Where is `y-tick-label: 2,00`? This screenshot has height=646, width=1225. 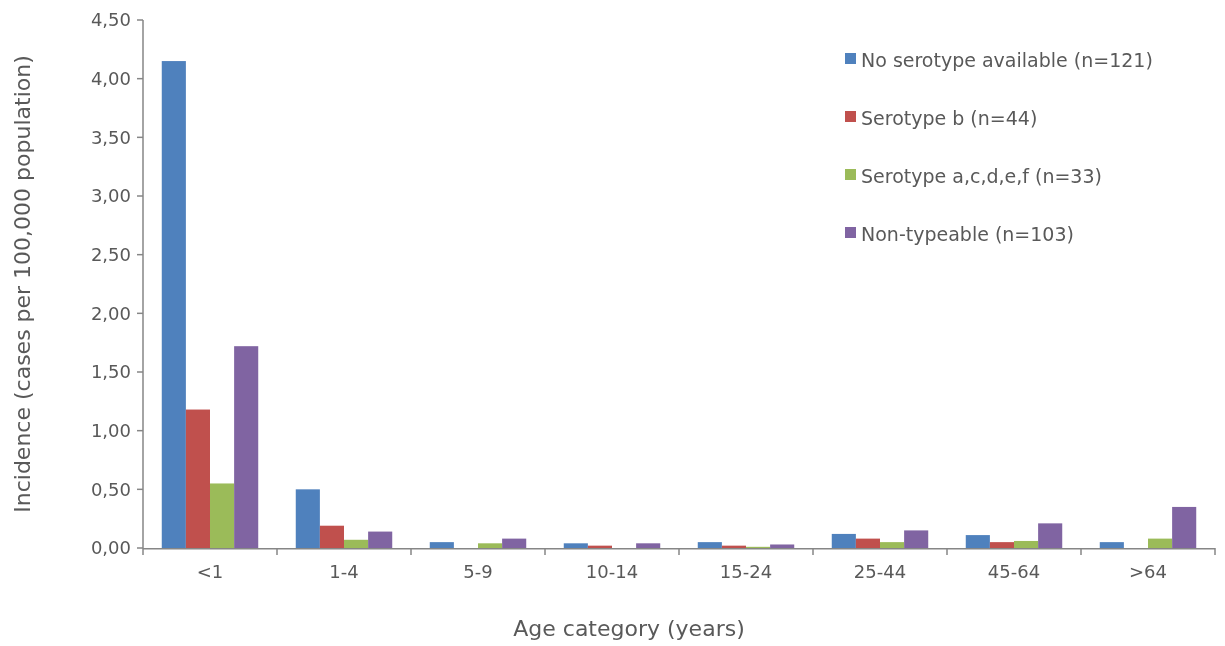
y-tick-label: 2,00 is located at coordinates (110, 313).